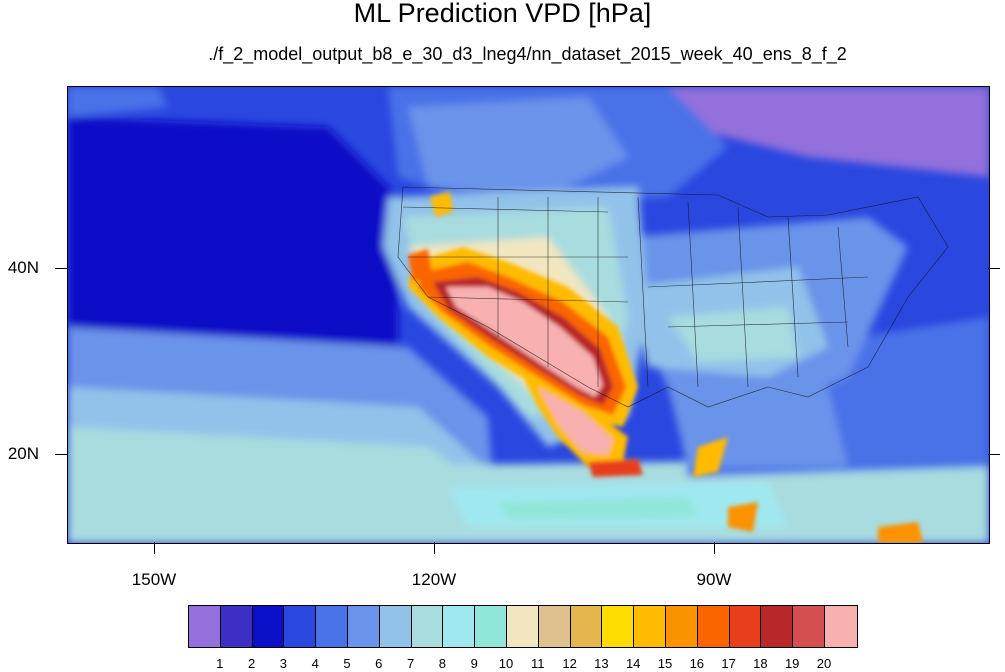 This screenshot has width=1005, height=672. I want to click on colorbar-label: 7, so click(410, 663).